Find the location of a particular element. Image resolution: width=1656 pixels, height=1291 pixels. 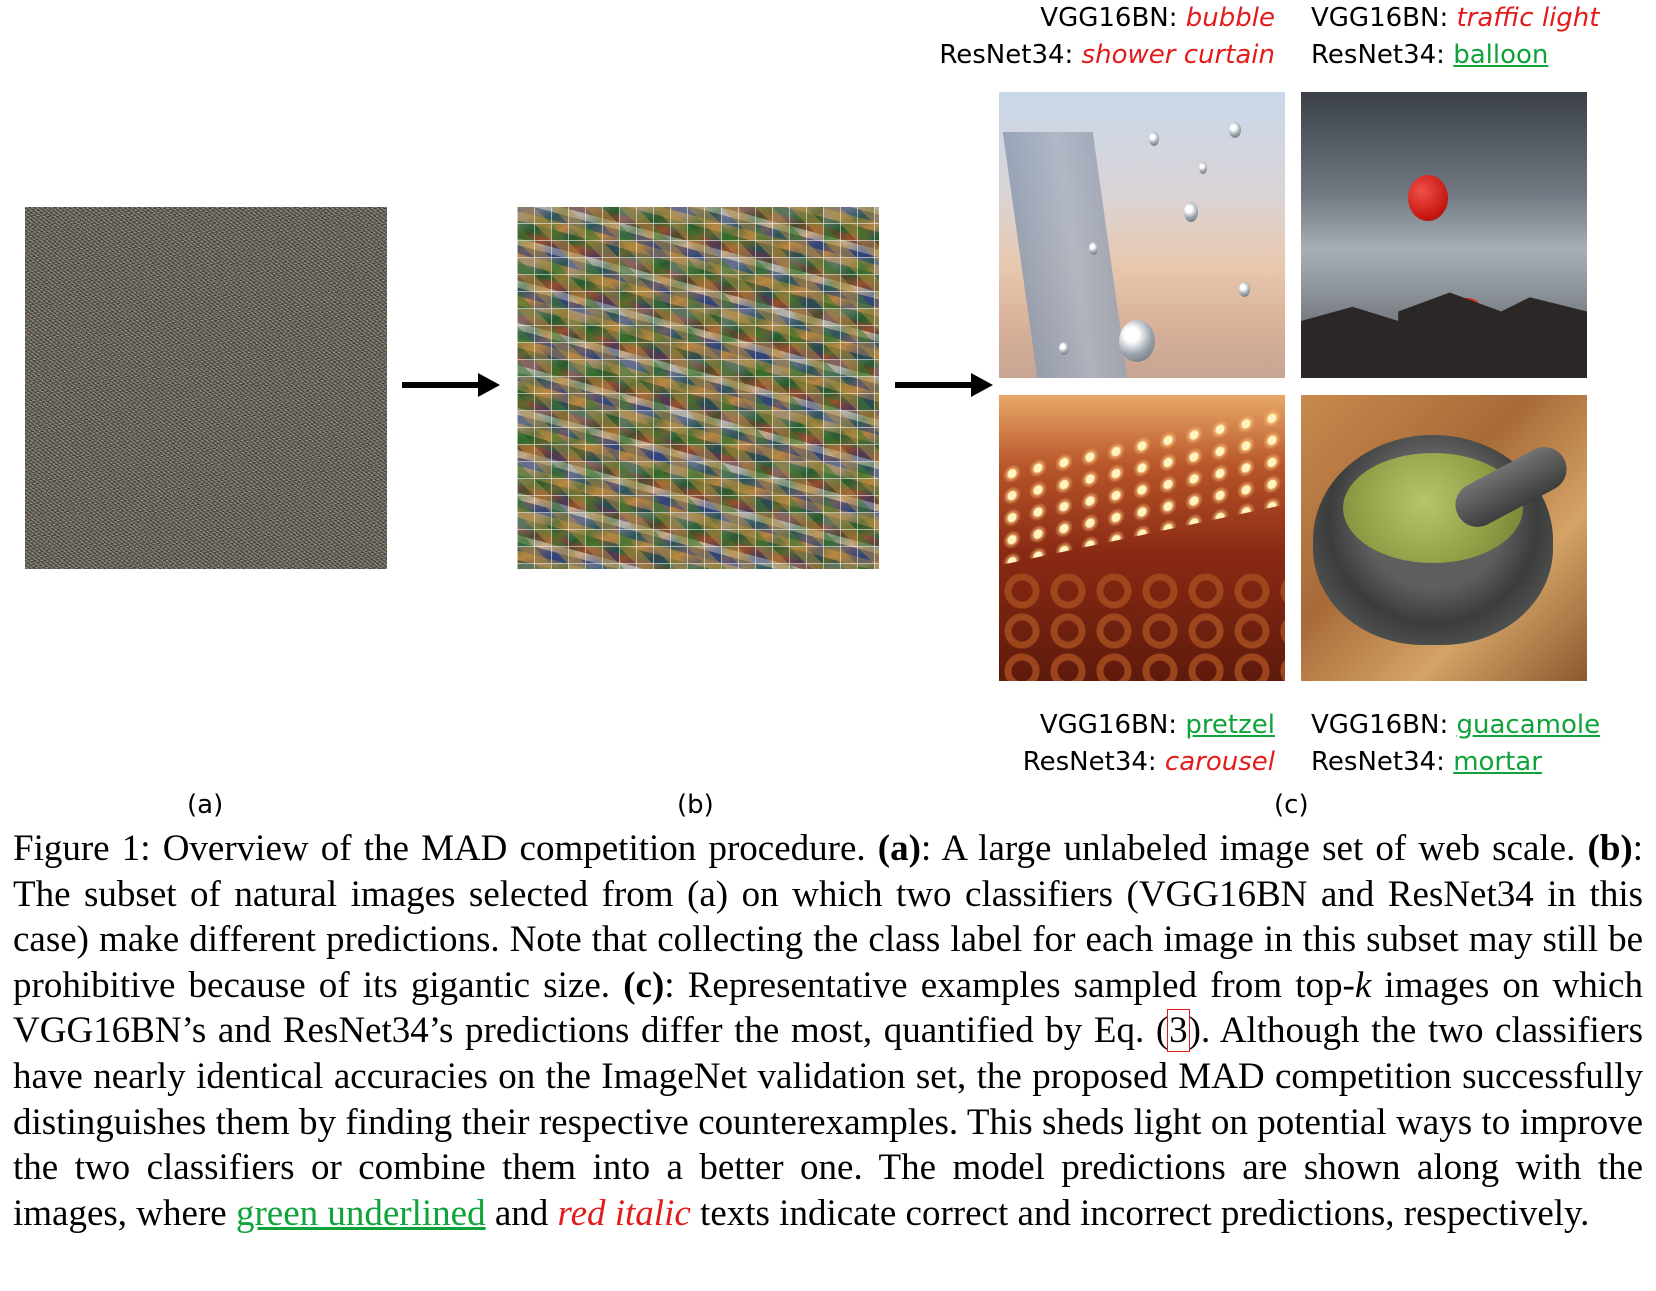

vgg-prediction-2: traffic light is located at coordinates (1528, 18).